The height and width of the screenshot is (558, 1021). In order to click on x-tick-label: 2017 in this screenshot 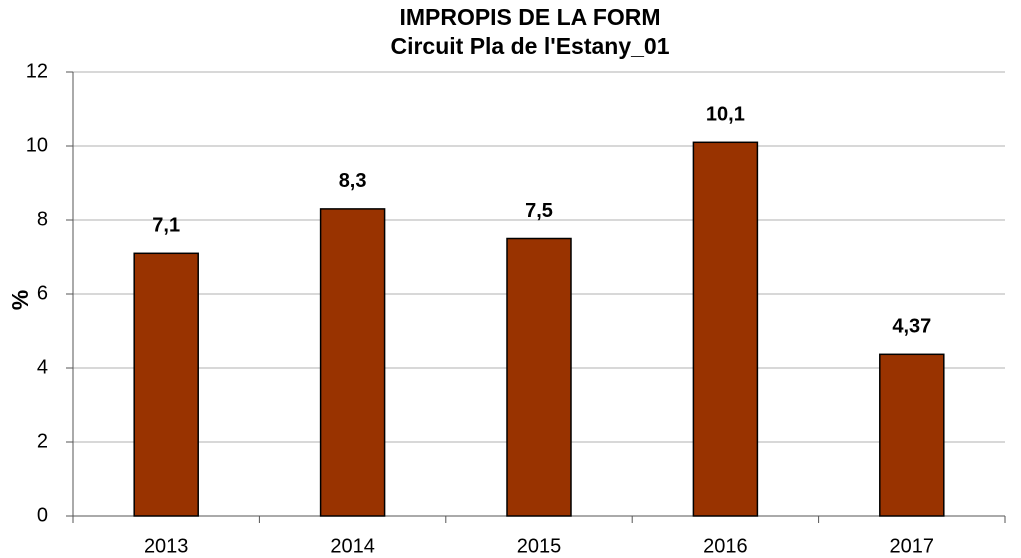, I will do `click(912, 546)`.